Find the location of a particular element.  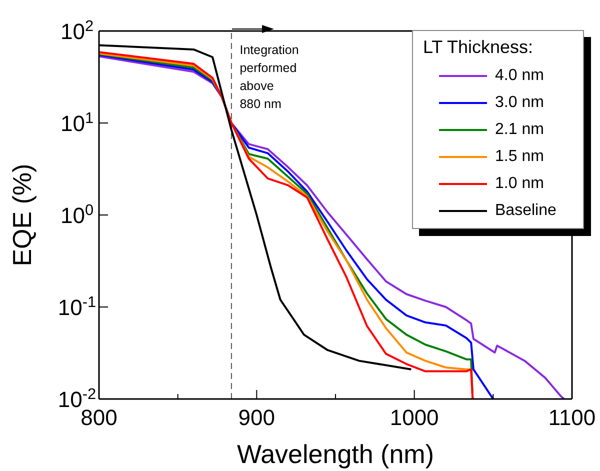

x-tick-label: 800 is located at coordinates (99, 417).